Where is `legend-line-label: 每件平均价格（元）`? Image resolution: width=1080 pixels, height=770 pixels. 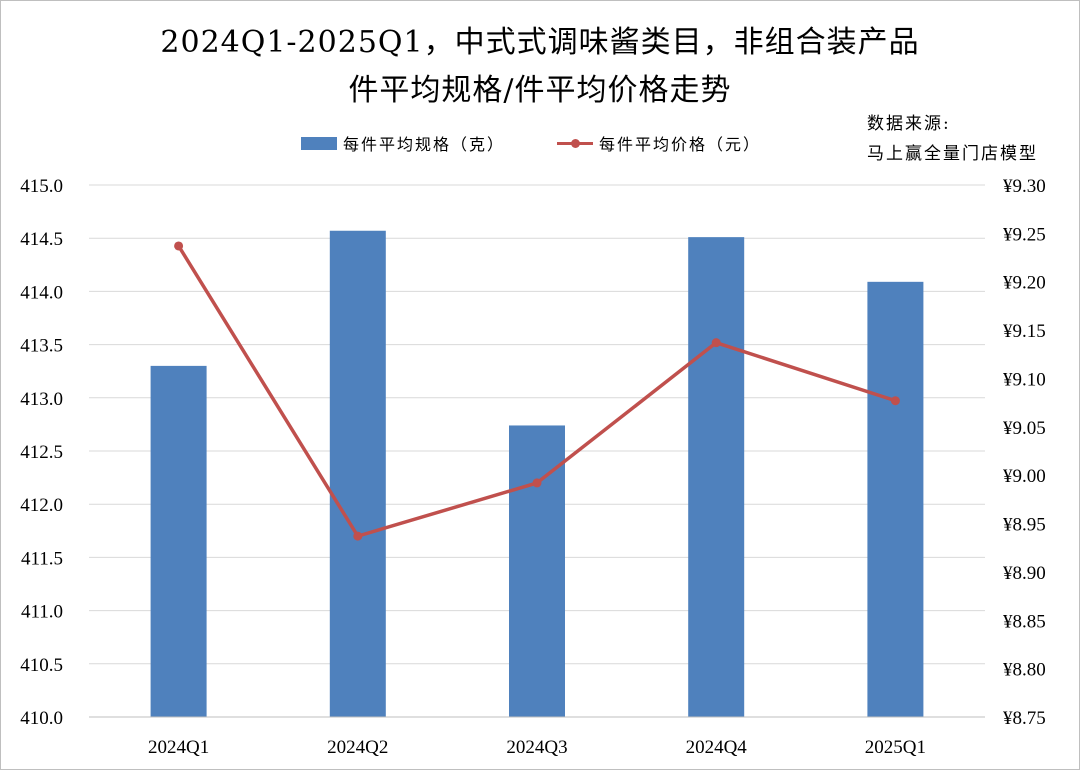
legend-line-label: 每件平均价格（元） is located at coordinates (680, 144).